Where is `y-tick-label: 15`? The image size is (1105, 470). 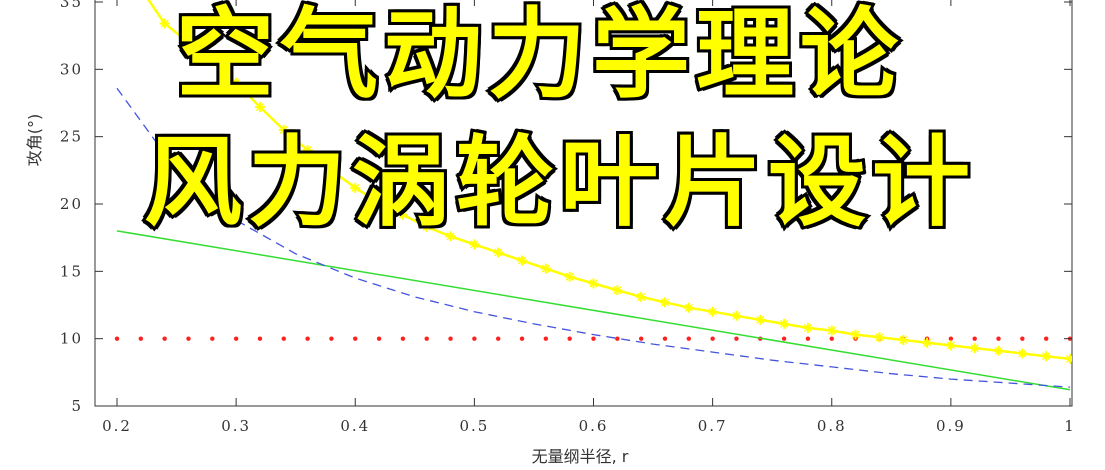 y-tick-label: 15 is located at coordinates (71, 271).